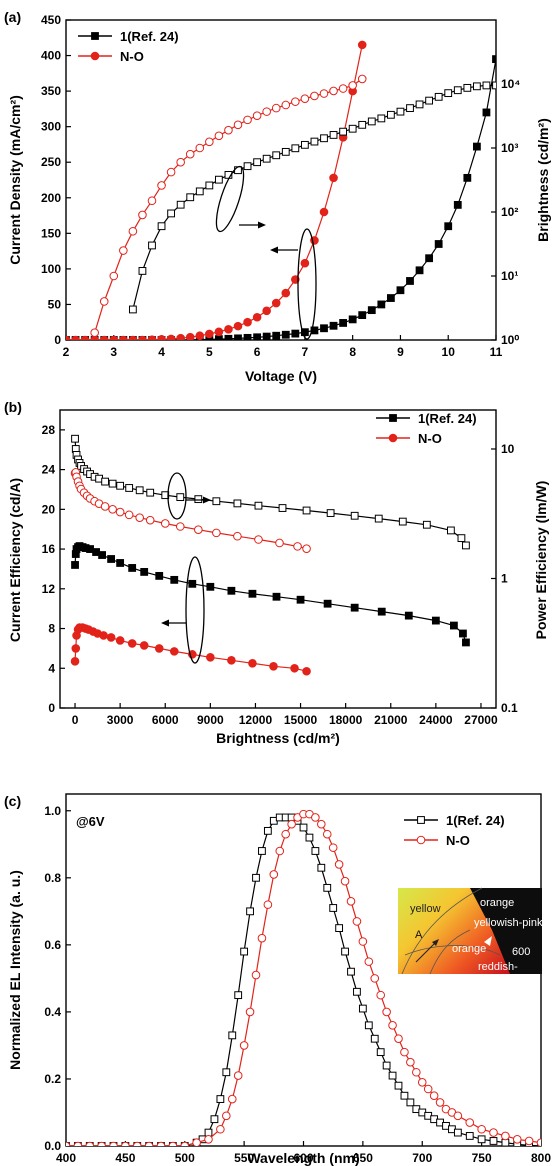 This screenshot has width=558, height=1166. Describe the element at coordinates (49, 589) in the screenshot. I see `y-tick-label: 12` at that location.